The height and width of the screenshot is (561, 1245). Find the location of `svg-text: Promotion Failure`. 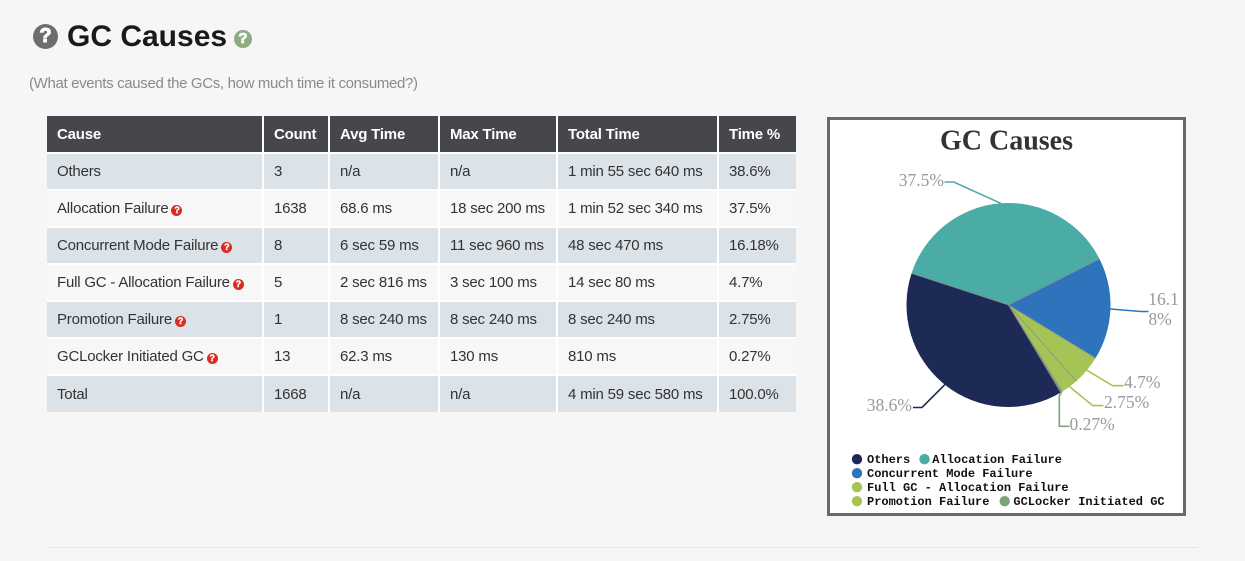

svg-text: Promotion Failure is located at coordinates (928, 502).